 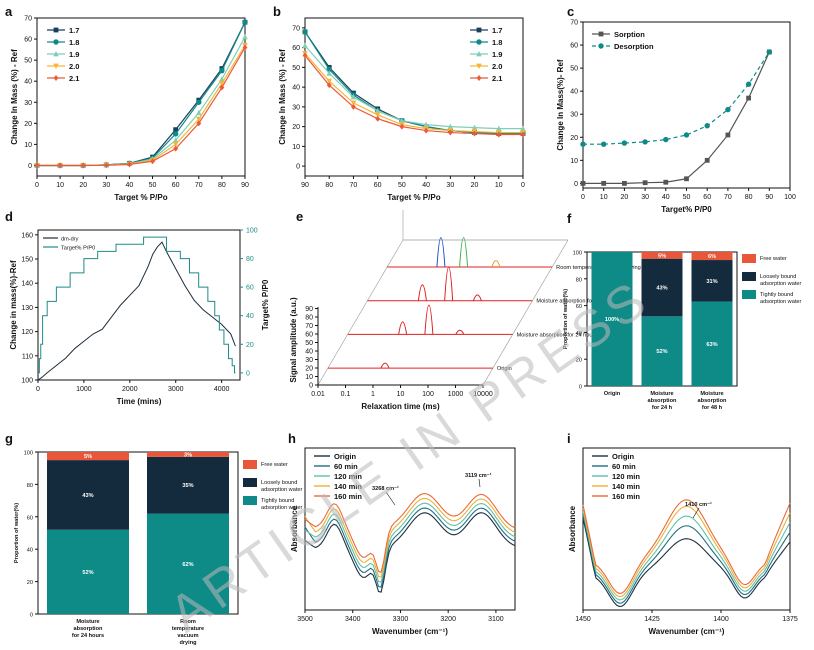 What do you see at coordinates (27, 356) in the screenshot?
I see `y-tick-label: 110` at bounding box center [27, 356].